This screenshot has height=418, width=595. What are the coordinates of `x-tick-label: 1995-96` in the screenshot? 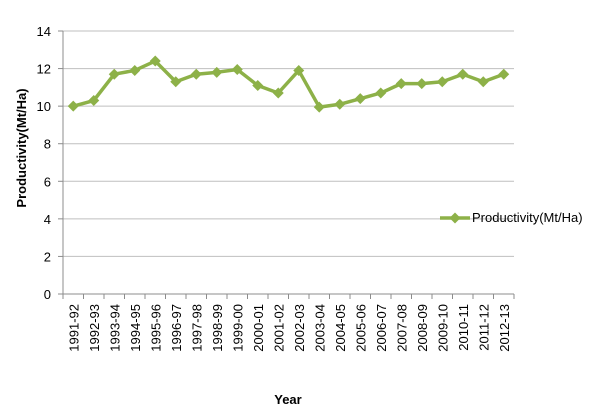 It's located at (155, 328).